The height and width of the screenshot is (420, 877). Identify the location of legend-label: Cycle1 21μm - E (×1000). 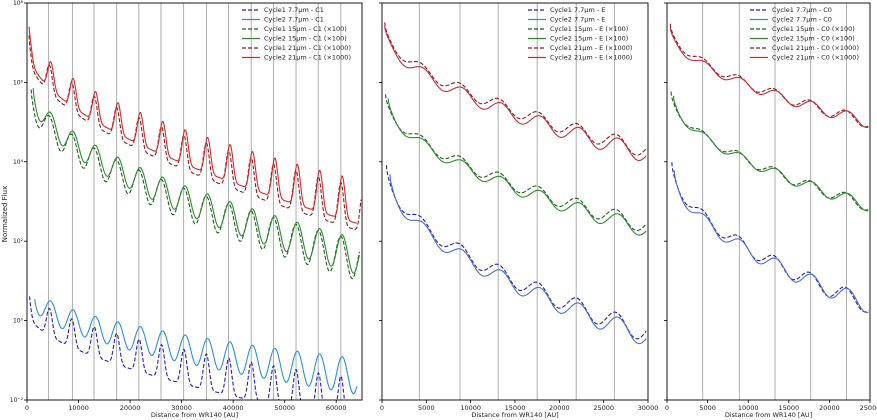
(591, 48).